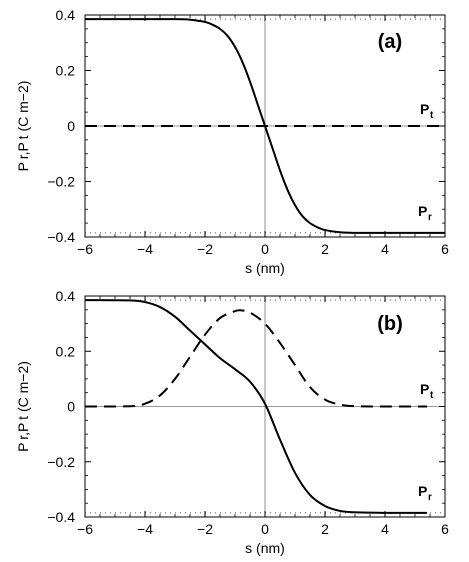  Describe the element at coordinates (256, 358) in the screenshot. I see `series-line-p-t` at that location.